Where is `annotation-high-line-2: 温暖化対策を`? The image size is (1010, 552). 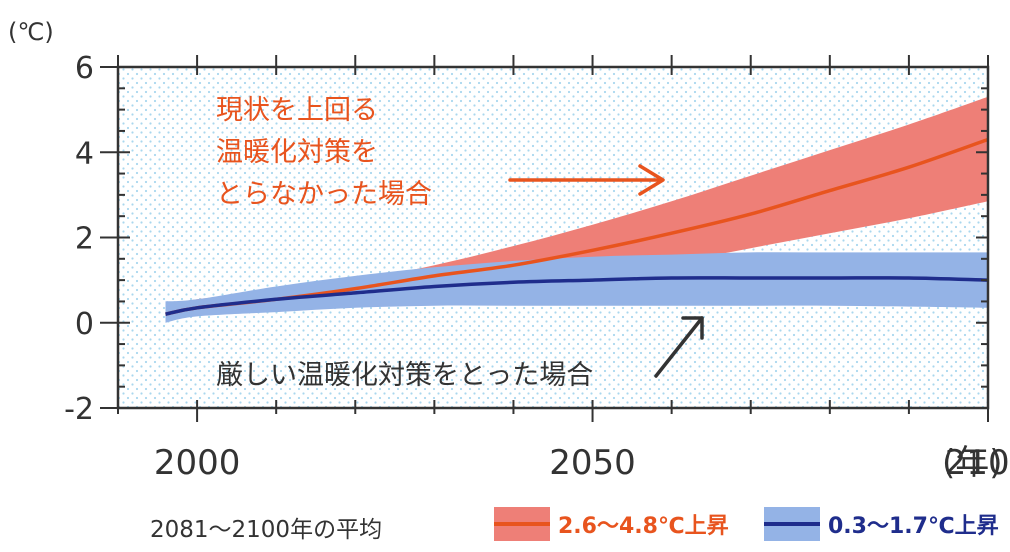 annotation-high-line-2: 温暖化対策を is located at coordinates (297, 152).